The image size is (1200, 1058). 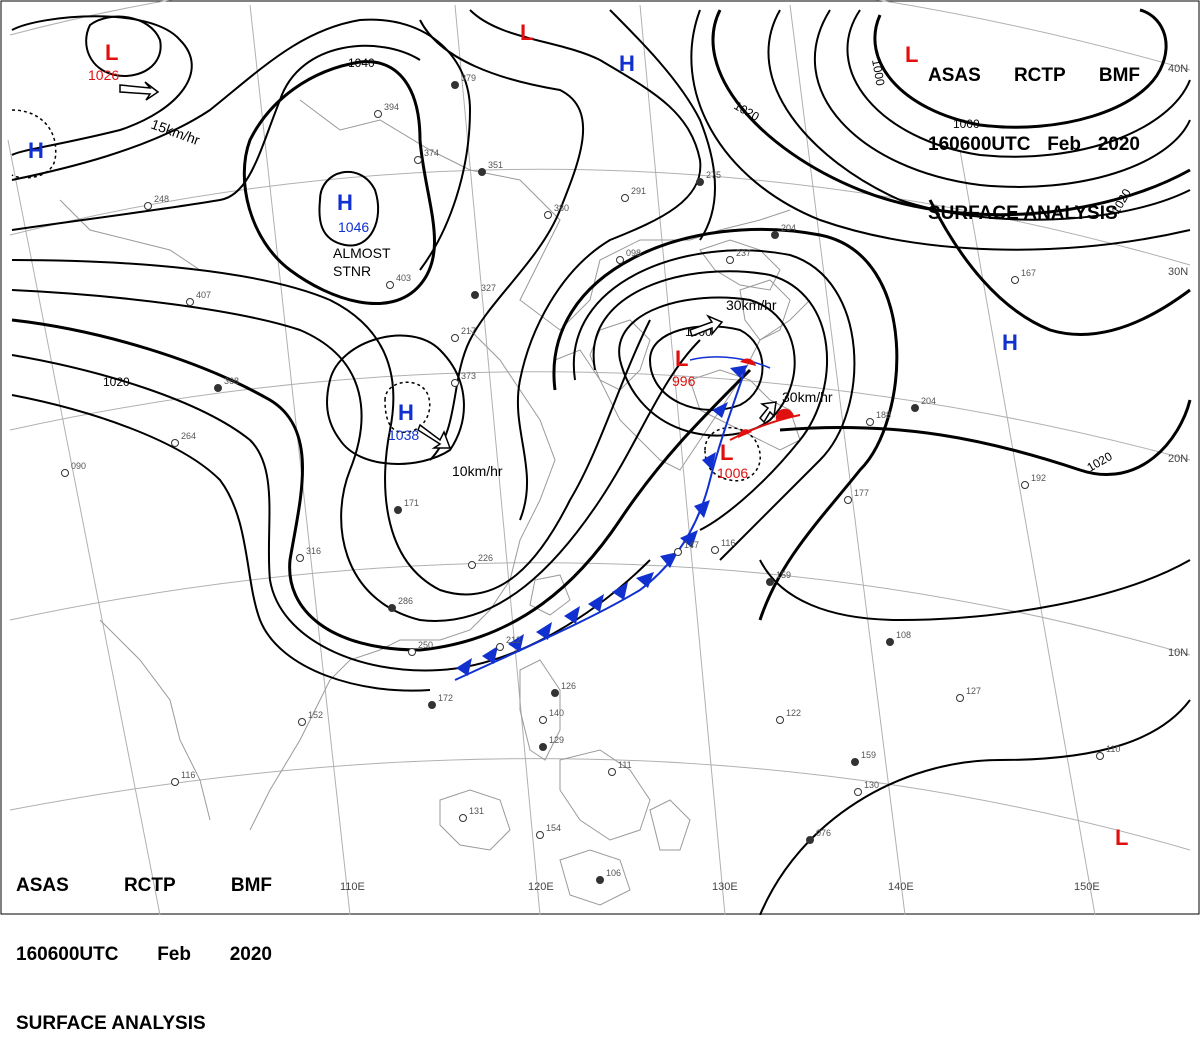 What do you see at coordinates (871, 785) in the screenshot?
I see `station-pressure: 130` at bounding box center [871, 785].